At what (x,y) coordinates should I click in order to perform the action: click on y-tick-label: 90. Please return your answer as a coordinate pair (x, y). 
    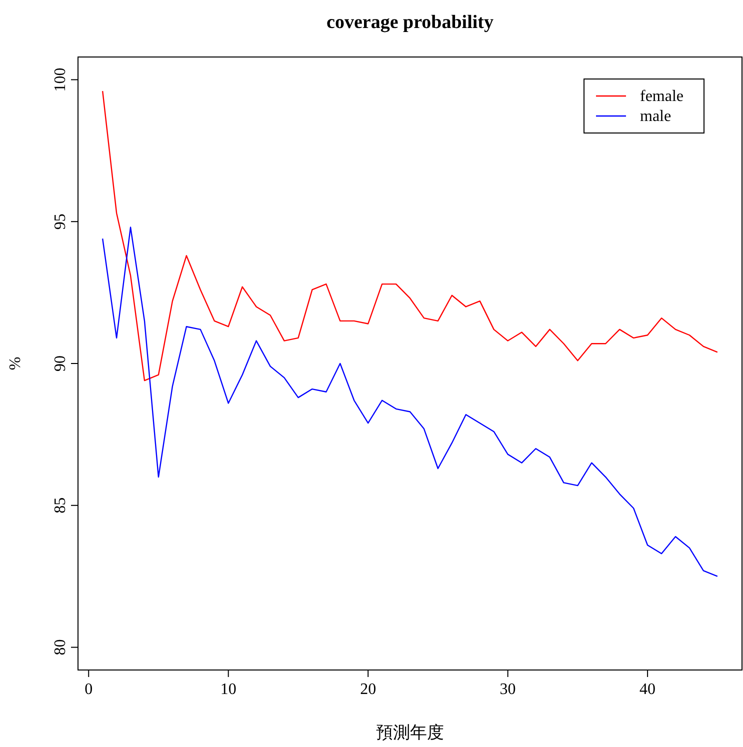
    Looking at the image, I should click on (60, 364).